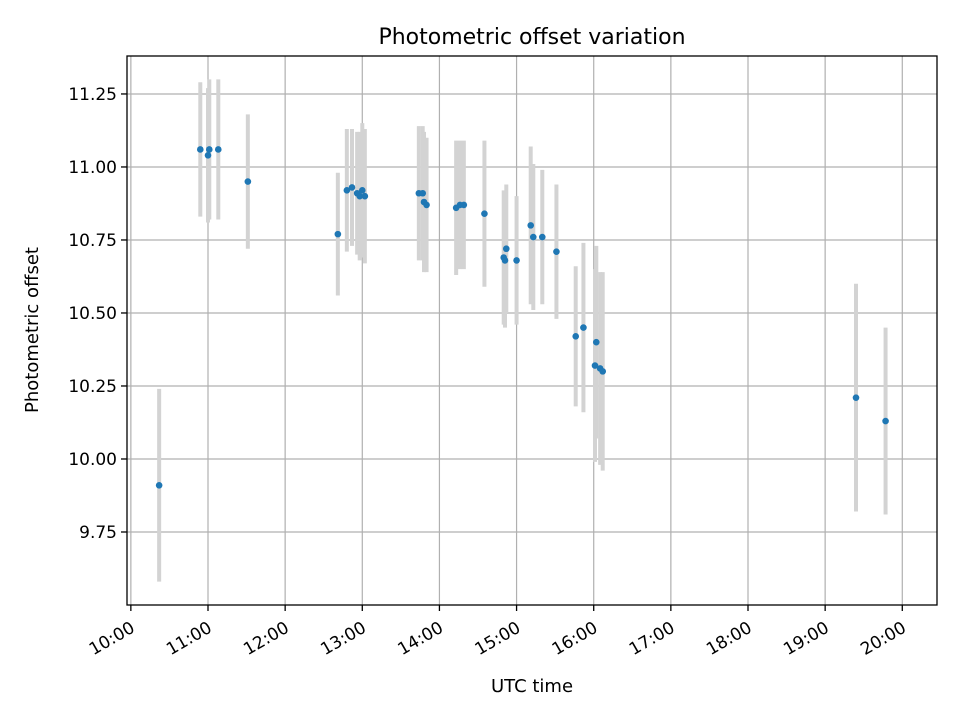 The width and height of the screenshot is (960, 720). Describe the element at coordinates (92, 168) in the screenshot. I see `y-tick-label: 11.00` at that location.